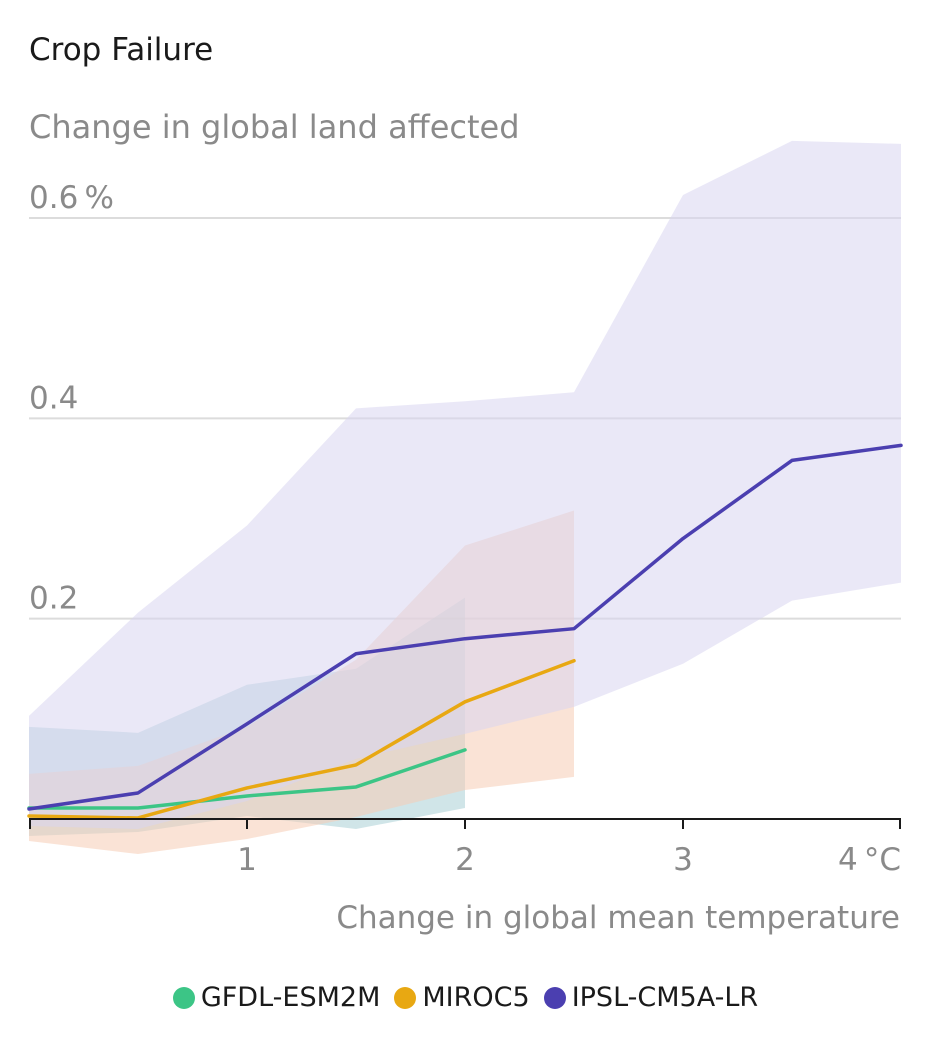 This screenshot has height=1054, width=931. I want to click on x-tick-label-3: 4 °C, so click(869, 860).